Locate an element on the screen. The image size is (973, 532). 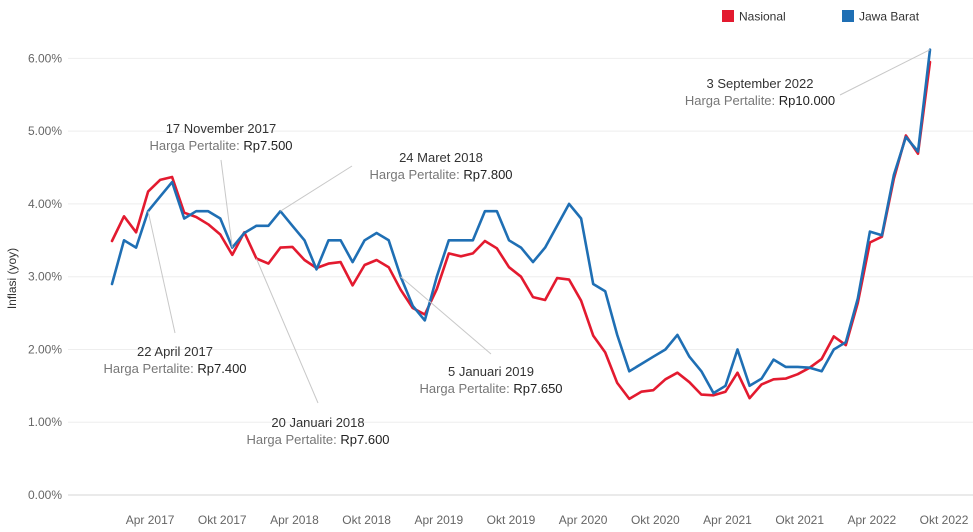
annotation-date: 3 September 2022 is located at coordinates (760, 83).